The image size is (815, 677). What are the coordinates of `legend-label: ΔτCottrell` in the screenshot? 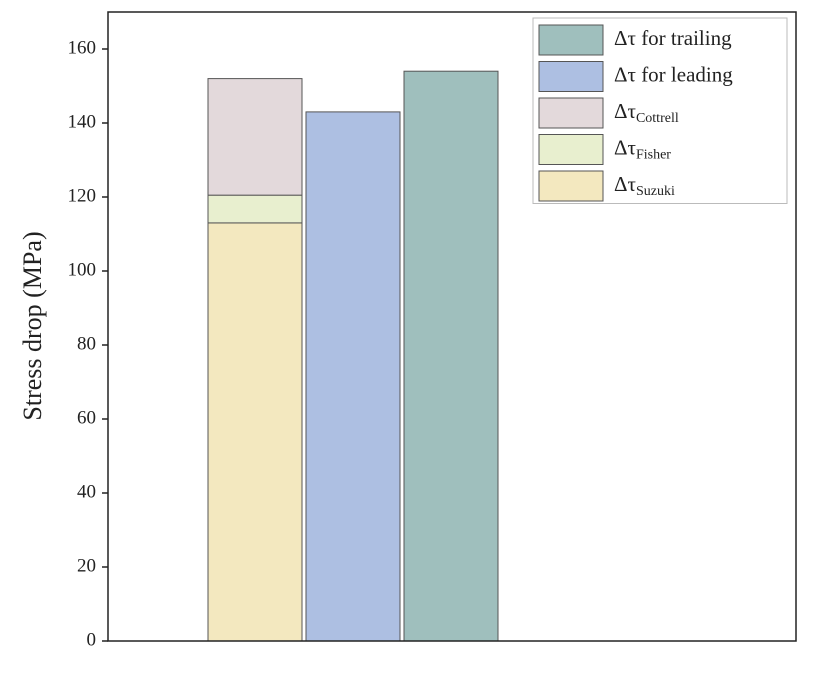 It's located at (646, 112).